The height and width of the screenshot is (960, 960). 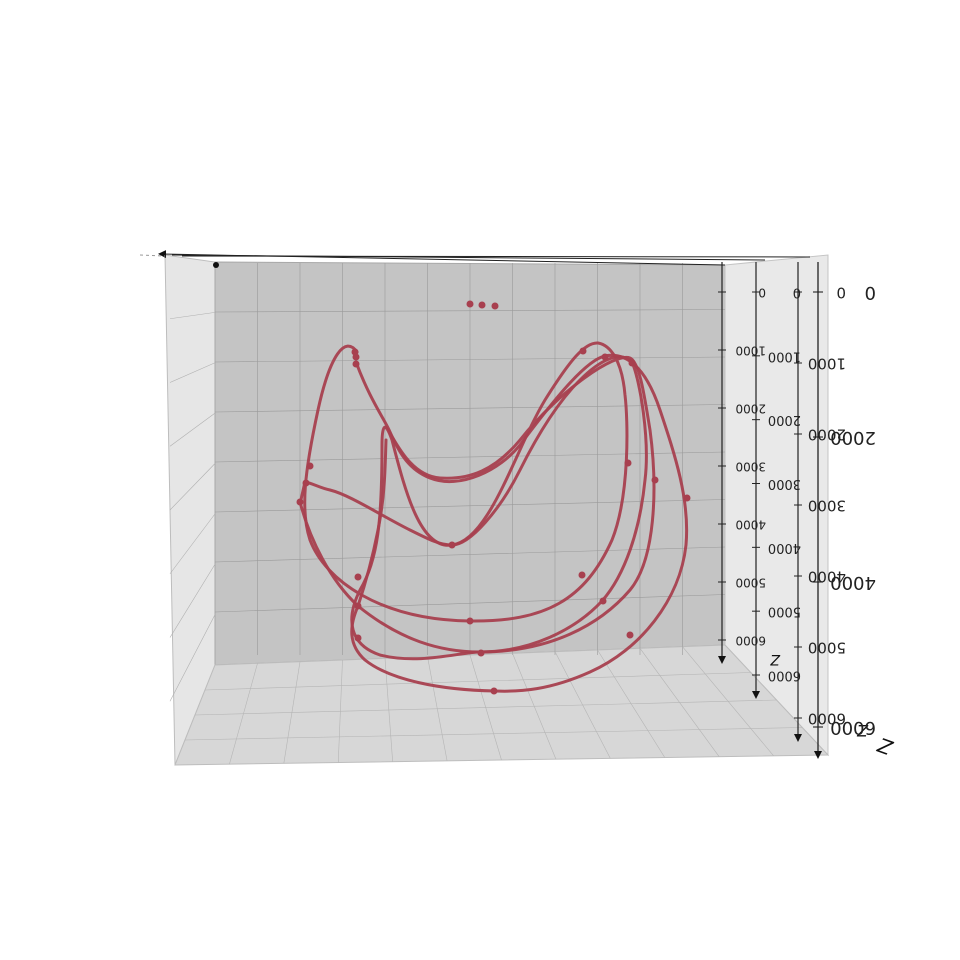 I want to click on series-line, so click(x=519, y=523).